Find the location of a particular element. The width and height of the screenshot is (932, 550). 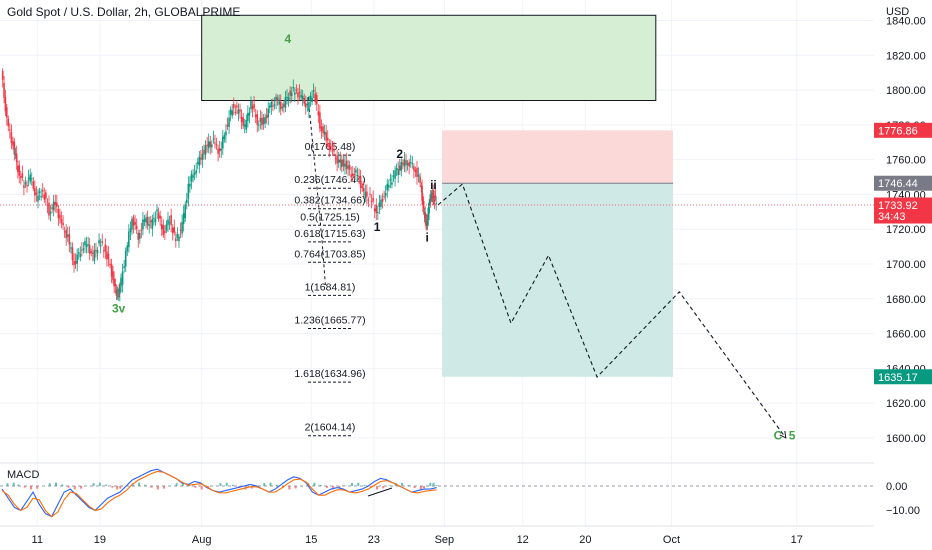

price-tick-label: 1820.00 is located at coordinates (906, 56).